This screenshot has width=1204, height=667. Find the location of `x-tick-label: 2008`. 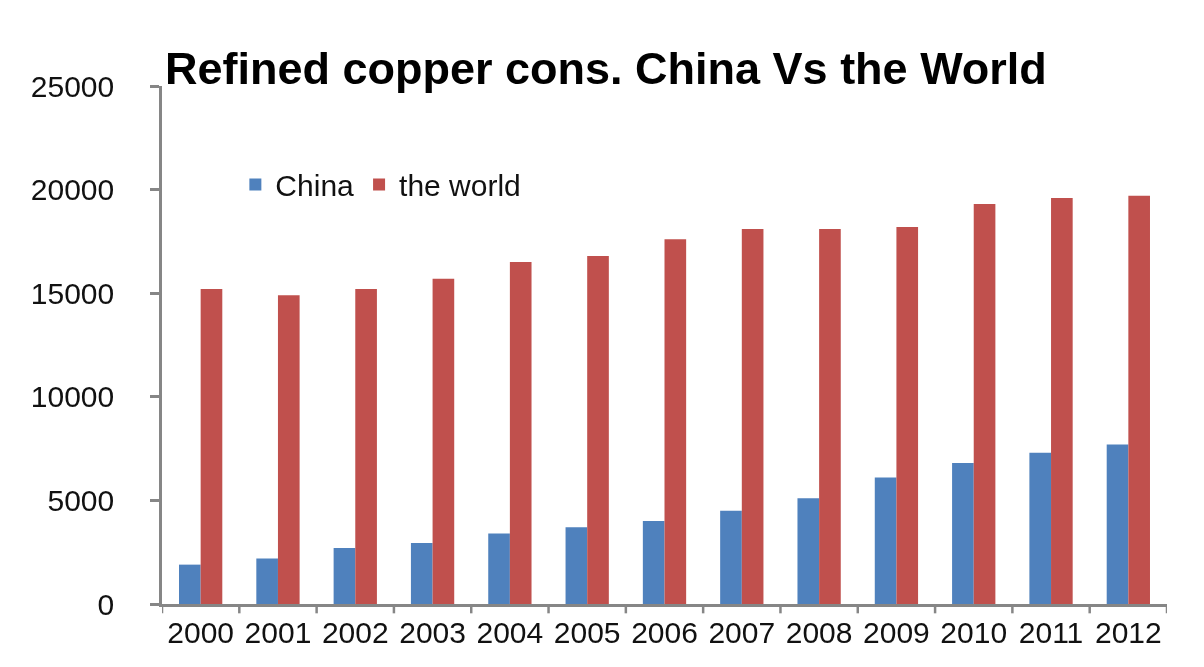

x-tick-label: 2008 is located at coordinates (819, 632).